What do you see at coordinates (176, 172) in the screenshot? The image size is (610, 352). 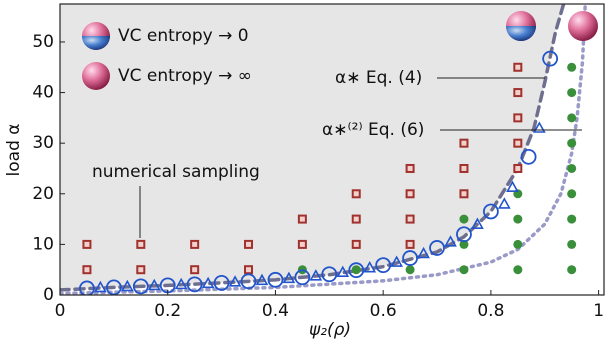 I see `annotation: numerical sampling` at bounding box center [176, 172].